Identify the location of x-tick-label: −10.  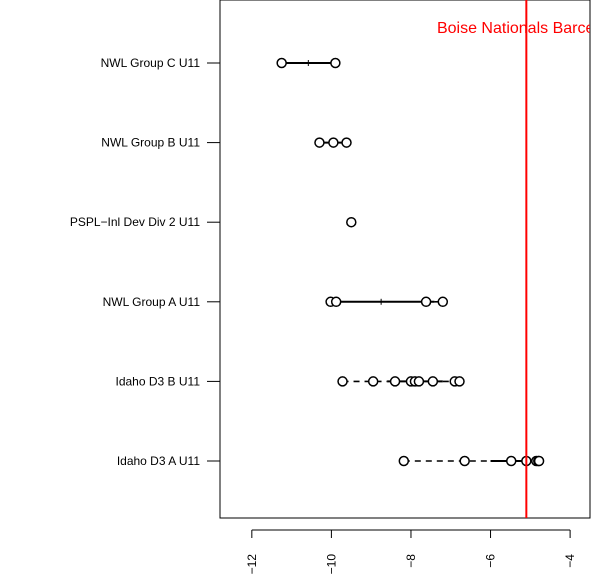
(331, 564).